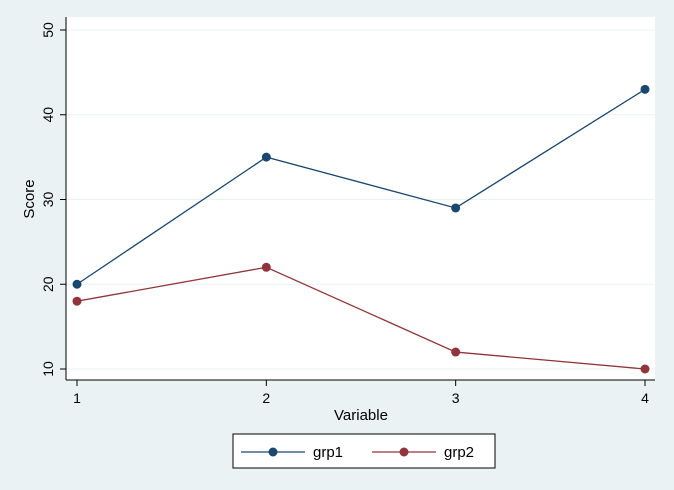 The image size is (674, 490). Describe the element at coordinates (266, 398) in the screenshot. I see `x-tick-label: 2` at that location.